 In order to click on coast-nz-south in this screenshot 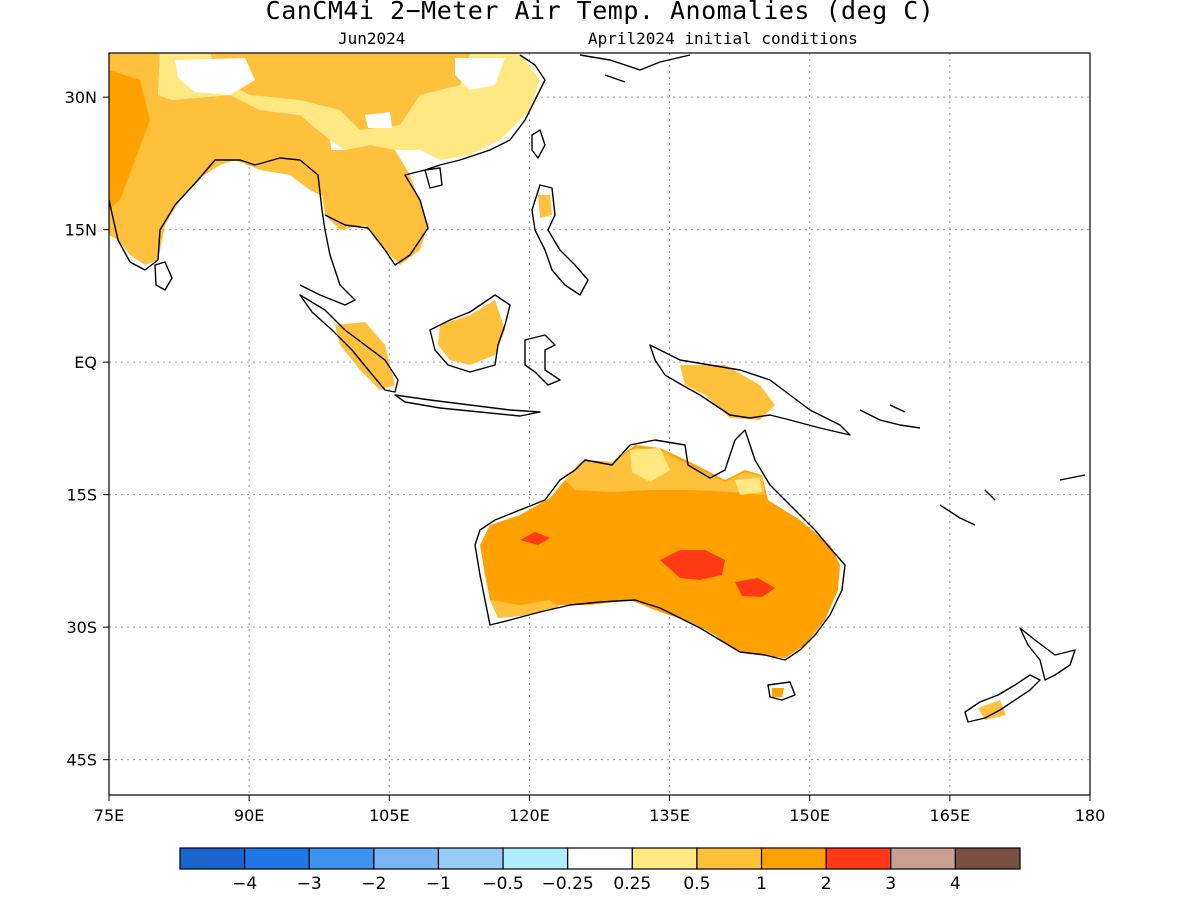, I will do `click(1002, 698)`.